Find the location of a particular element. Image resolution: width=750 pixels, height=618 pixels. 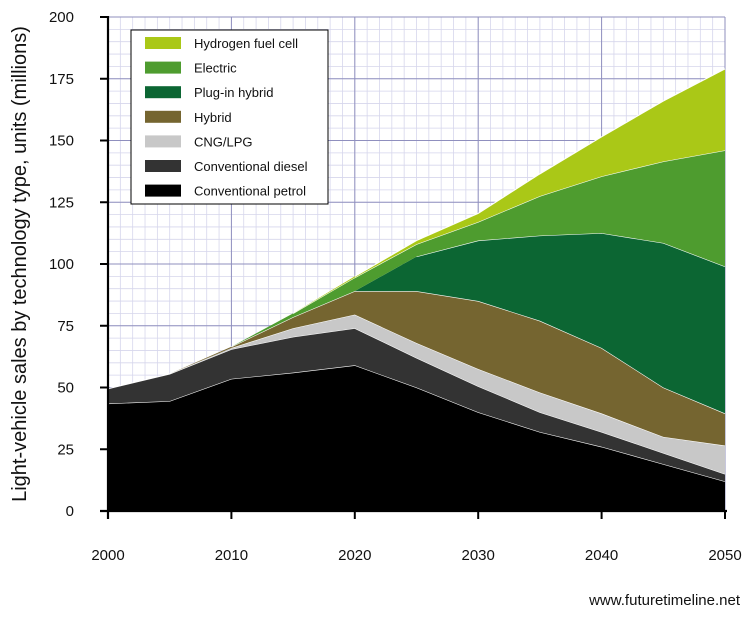

y-tick-label: 25 is located at coordinates (65, 449).